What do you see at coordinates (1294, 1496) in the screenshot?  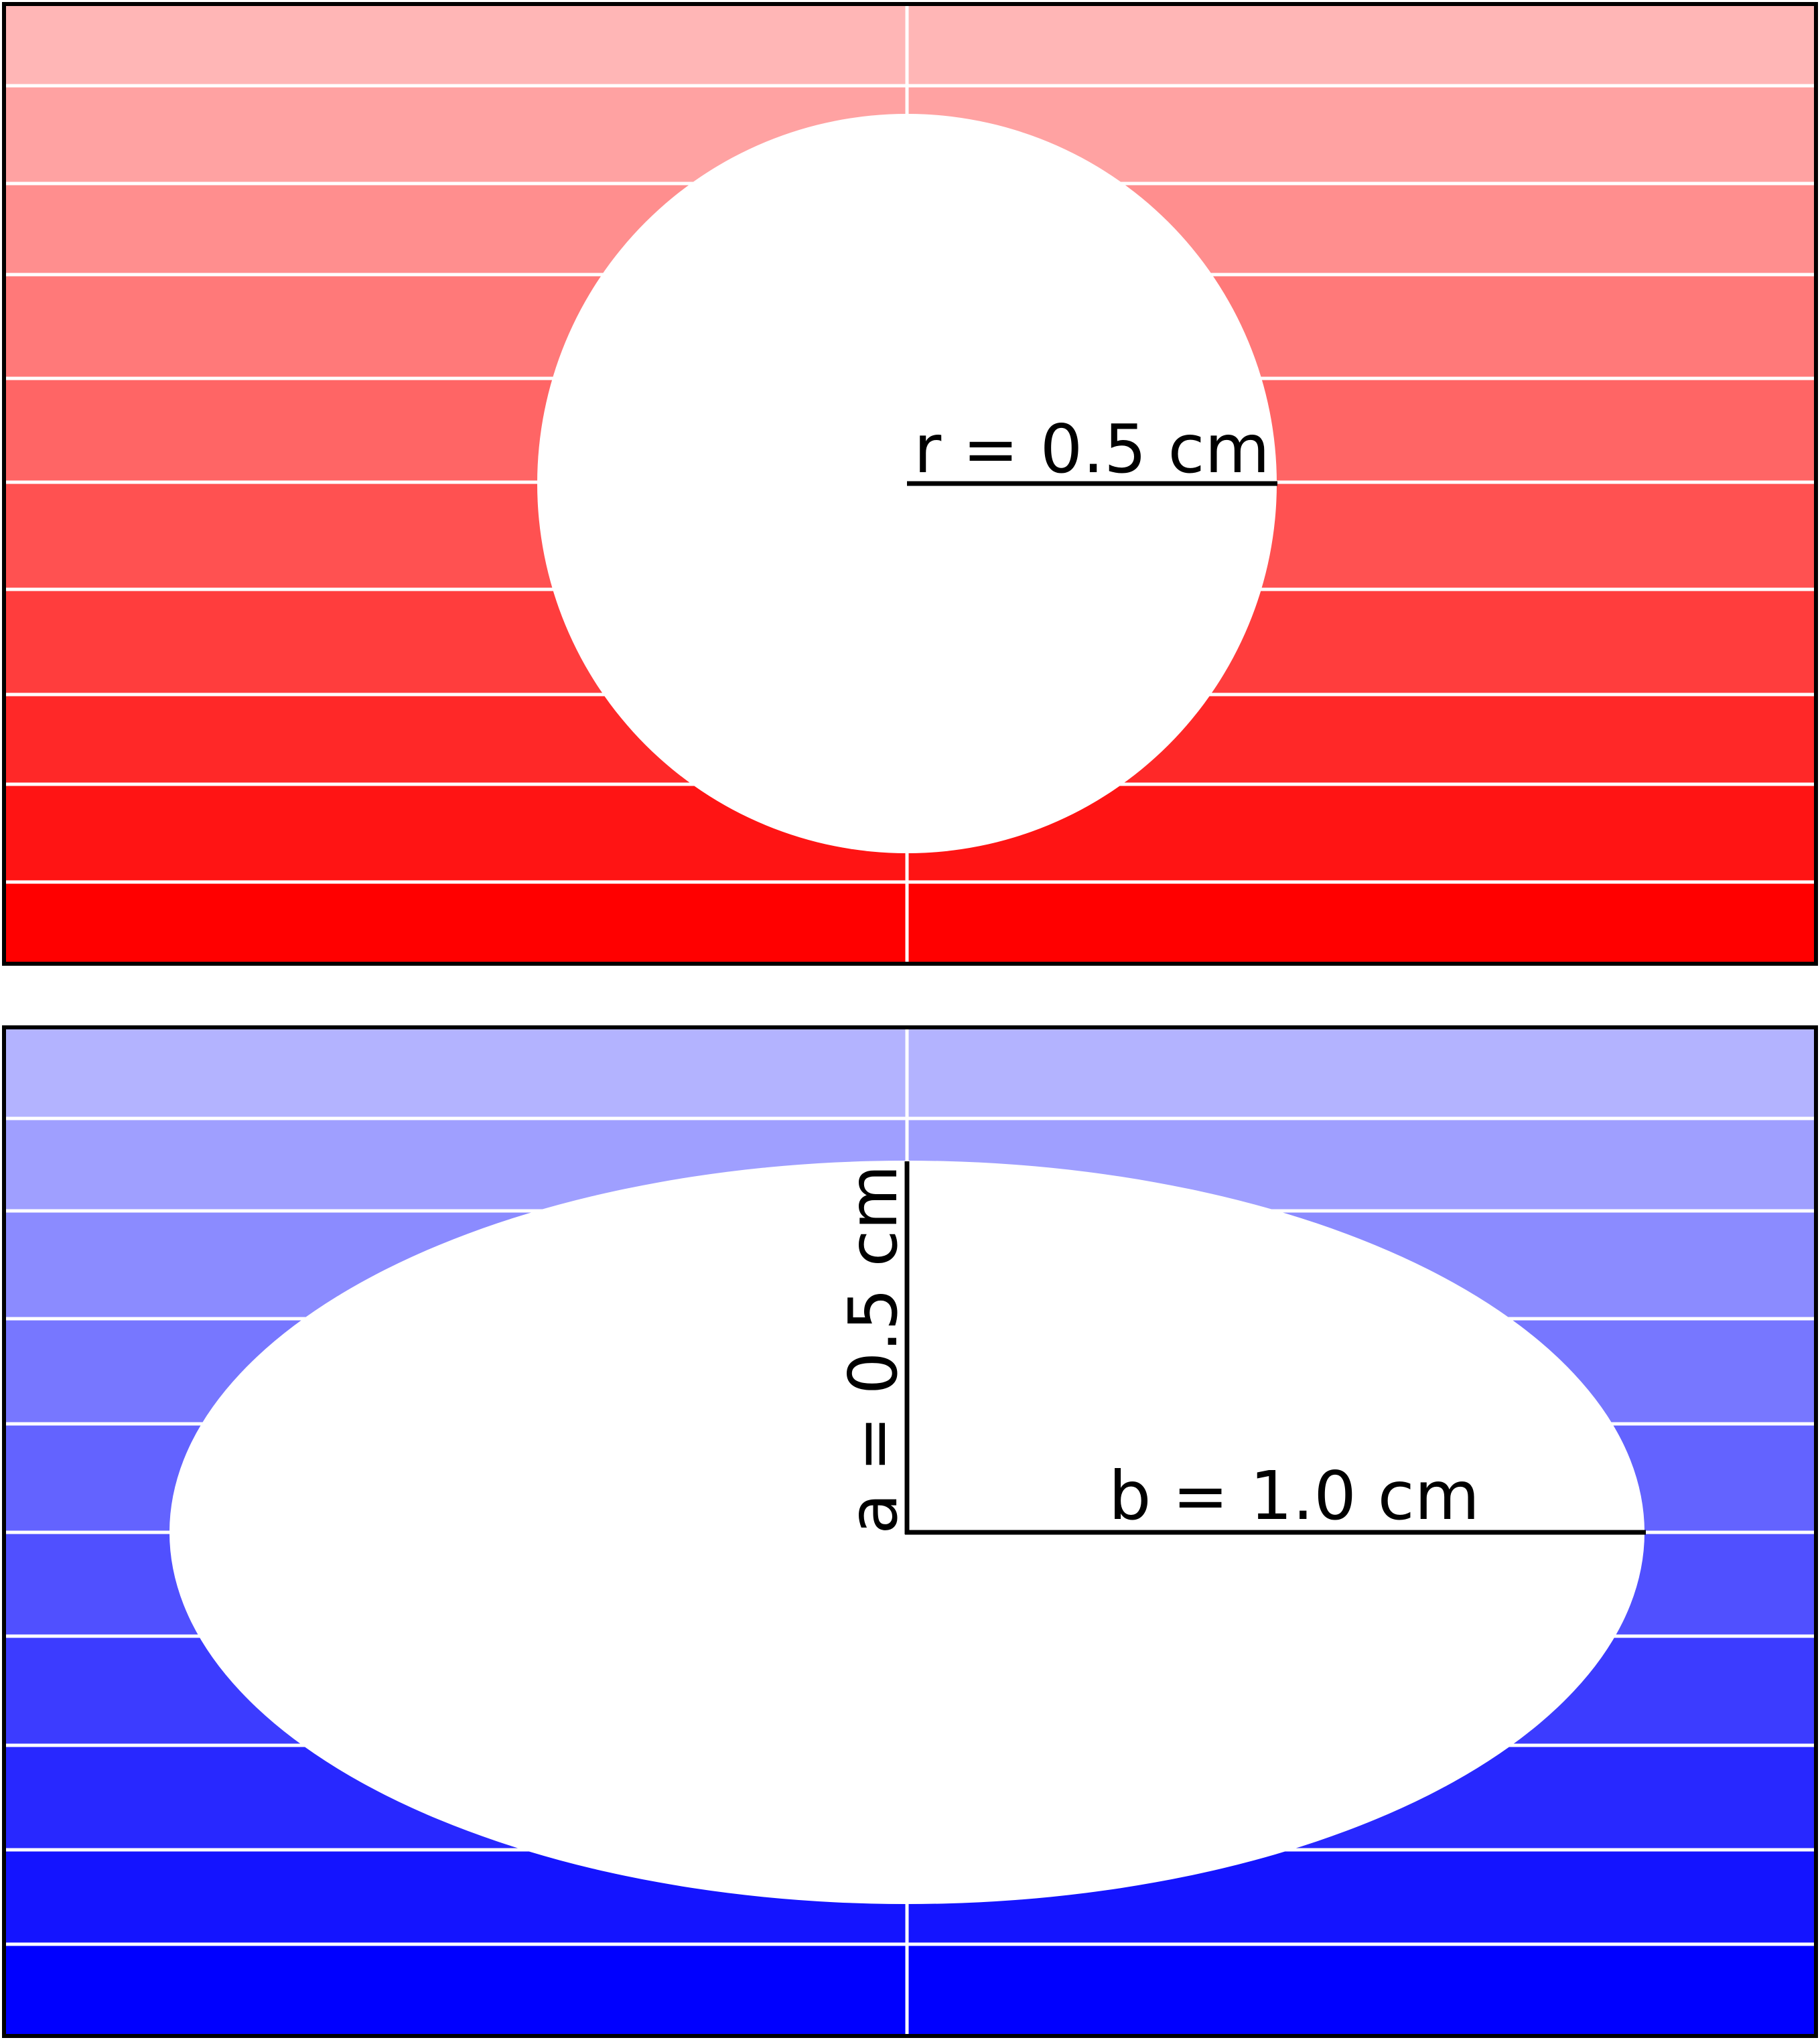 I see `semi-axis-b-label: b = 1.0 cm` at bounding box center [1294, 1496].